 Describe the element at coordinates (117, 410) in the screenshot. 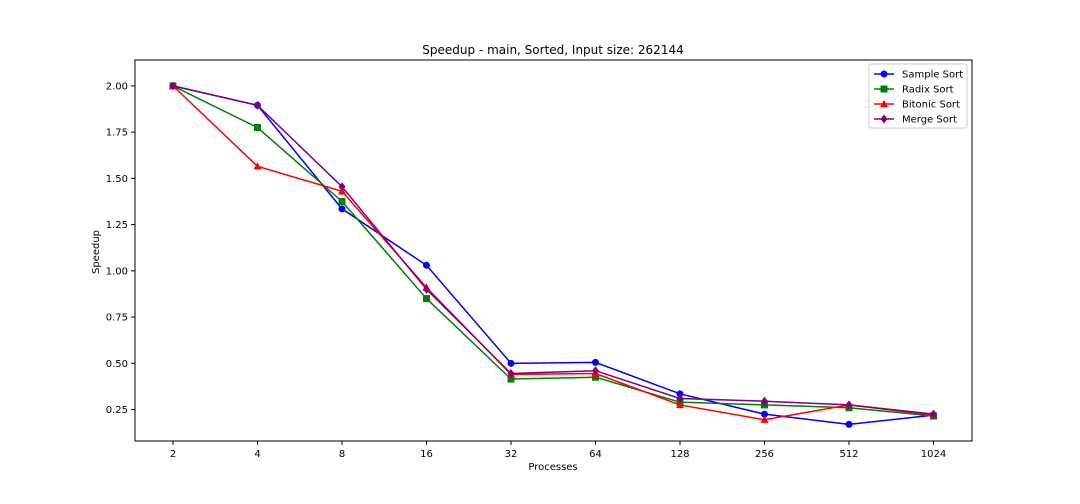

I see `y-tick-label: 0.25` at that location.